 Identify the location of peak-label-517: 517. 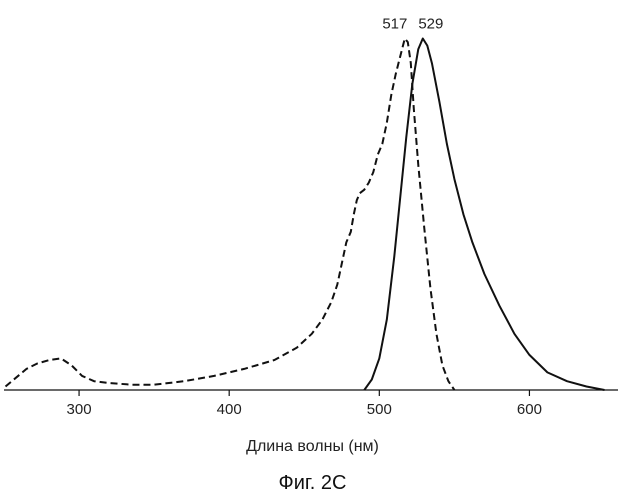
(394, 24).